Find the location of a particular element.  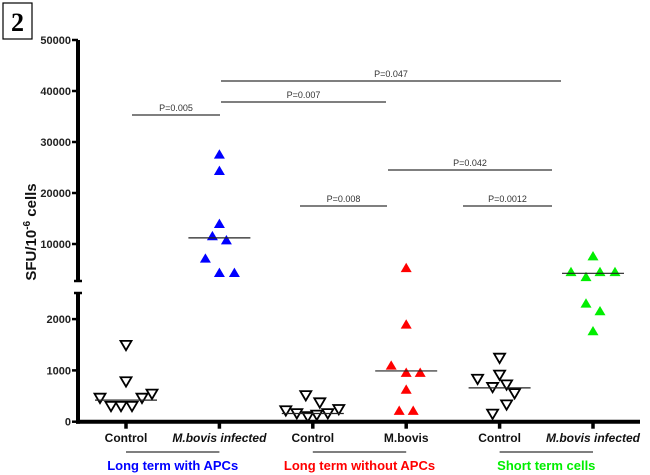

panel-label: 2 is located at coordinates (17, 21).